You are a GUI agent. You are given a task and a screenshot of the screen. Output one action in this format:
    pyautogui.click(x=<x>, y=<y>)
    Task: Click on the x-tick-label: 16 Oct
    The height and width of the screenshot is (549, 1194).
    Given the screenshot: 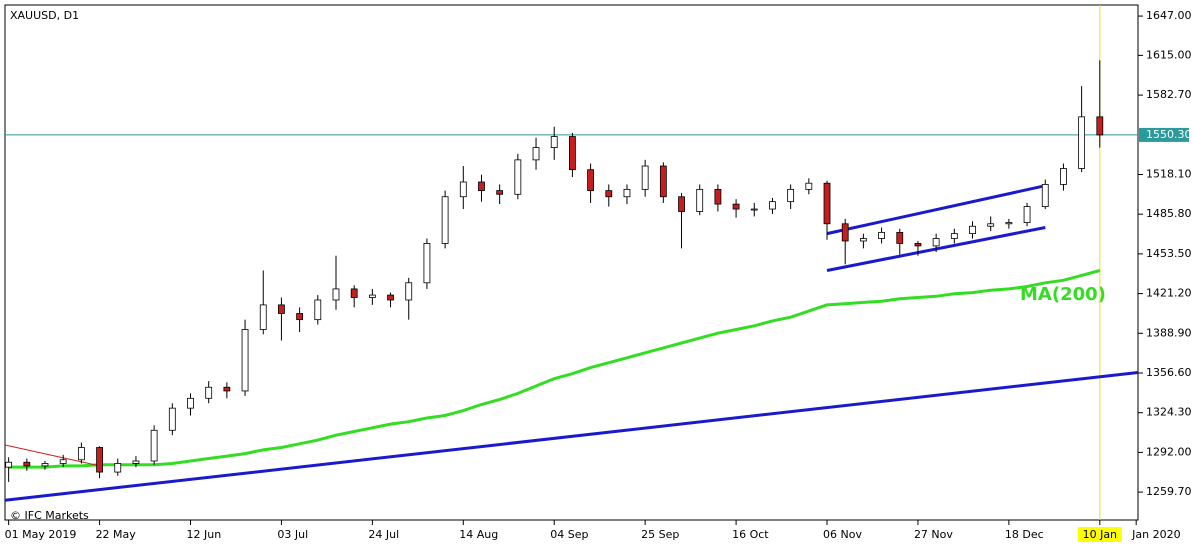 What is the action you would take?
    pyautogui.click(x=750, y=534)
    